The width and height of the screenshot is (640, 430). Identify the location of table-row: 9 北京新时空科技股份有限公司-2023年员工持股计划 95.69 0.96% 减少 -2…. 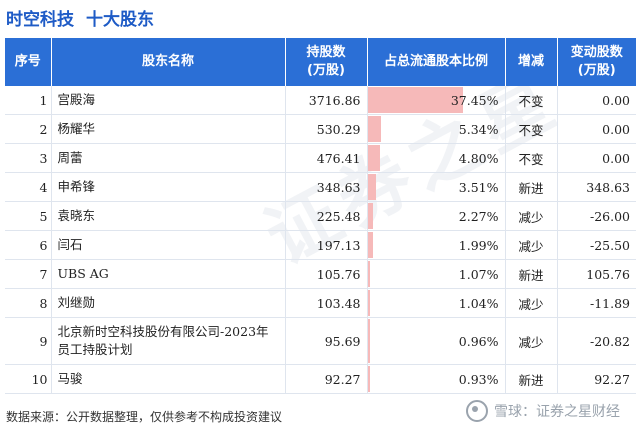
(320, 341).